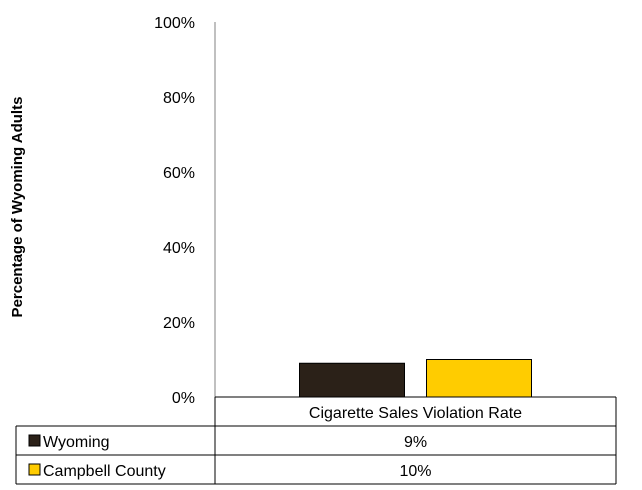  What do you see at coordinates (415, 378) in the screenshot?
I see `bars` at bounding box center [415, 378].